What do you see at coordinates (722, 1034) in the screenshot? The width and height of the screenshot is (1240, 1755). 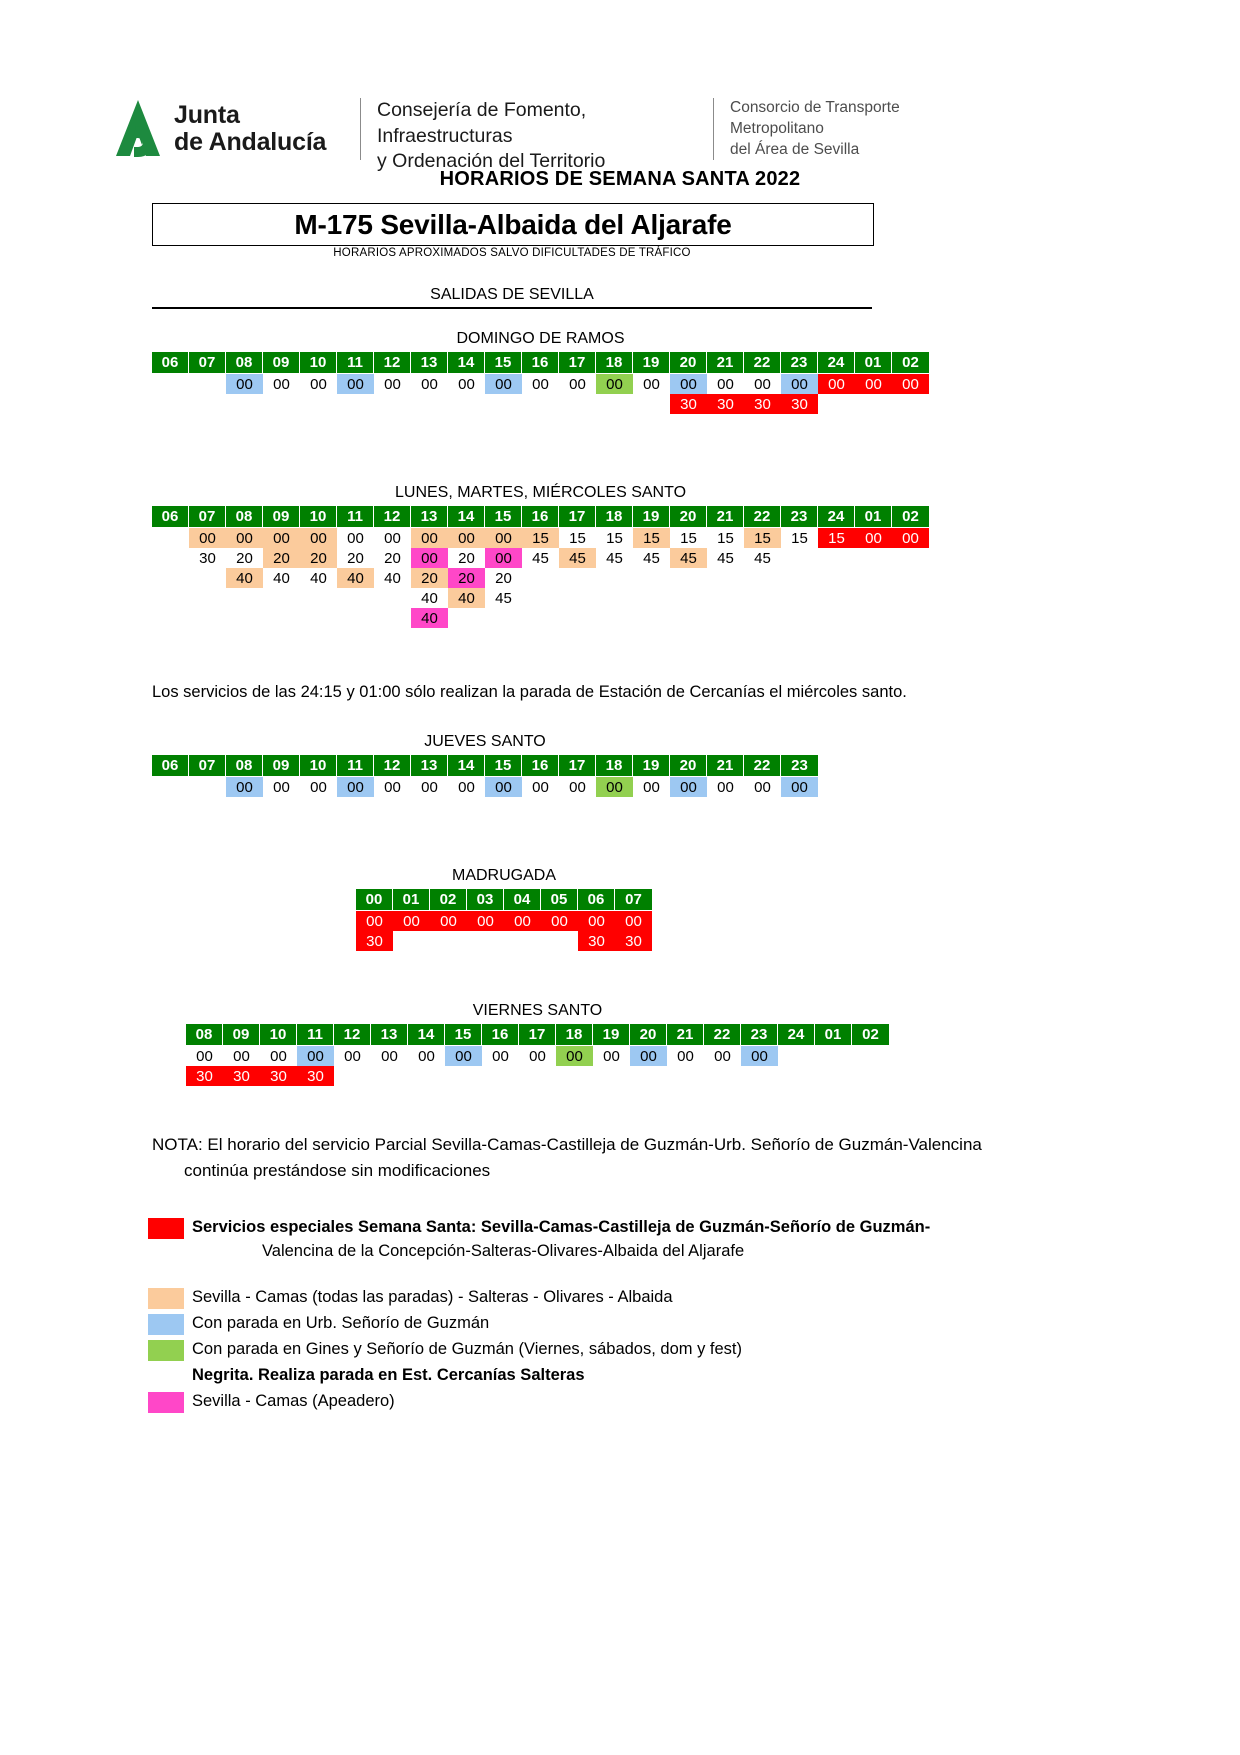 I see `hour-header-cell: 22` at bounding box center [722, 1034].